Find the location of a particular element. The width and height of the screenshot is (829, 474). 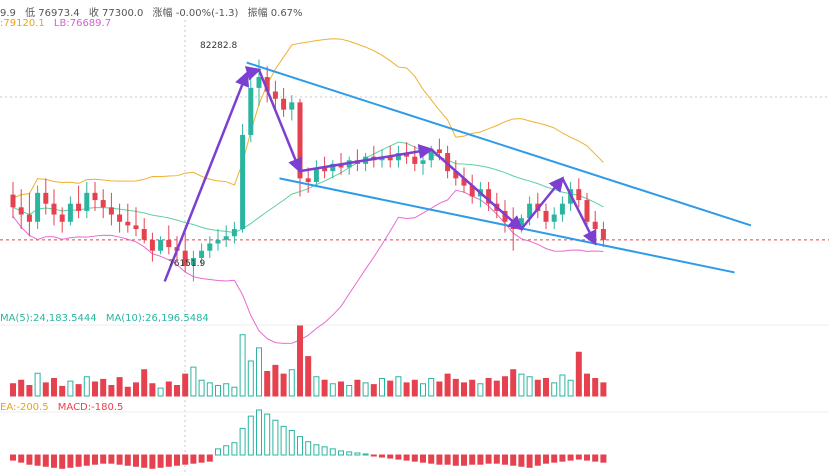

high-price-label: 82282.8 is located at coordinates (218, 46).